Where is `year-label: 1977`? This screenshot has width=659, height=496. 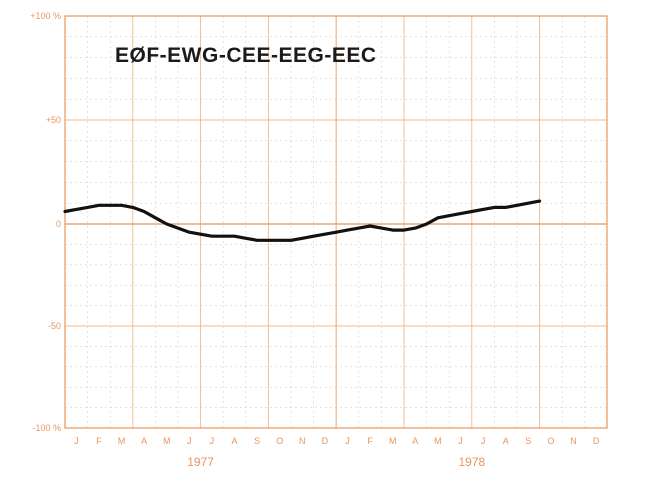
year-label: 1977 is located at coordinates (200, 462).